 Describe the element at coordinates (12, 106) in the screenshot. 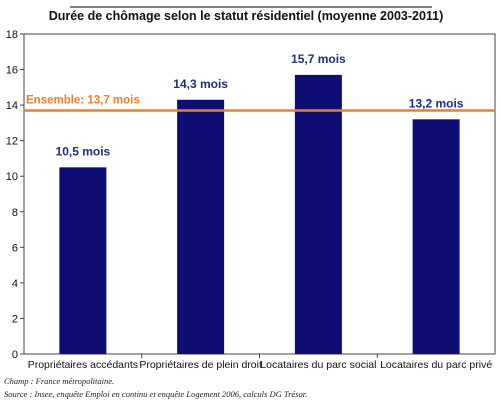

I see `y-tick-label: 14` at that location.